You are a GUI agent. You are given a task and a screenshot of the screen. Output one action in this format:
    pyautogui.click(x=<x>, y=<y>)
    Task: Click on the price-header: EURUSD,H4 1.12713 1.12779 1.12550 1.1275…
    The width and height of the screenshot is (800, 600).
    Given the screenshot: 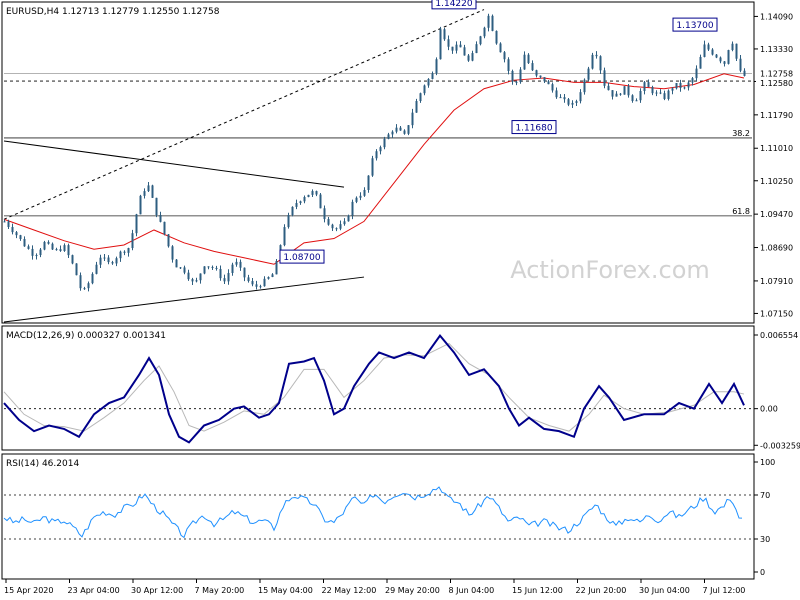 What is the action you would take?
    pyautogui.click(x=113, y=12)
    